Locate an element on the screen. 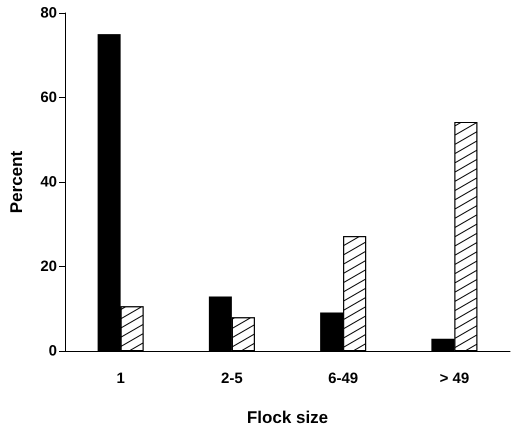 The image size is (512, 431). x-tick-label: > 49 is located at coordinates (455, 378).